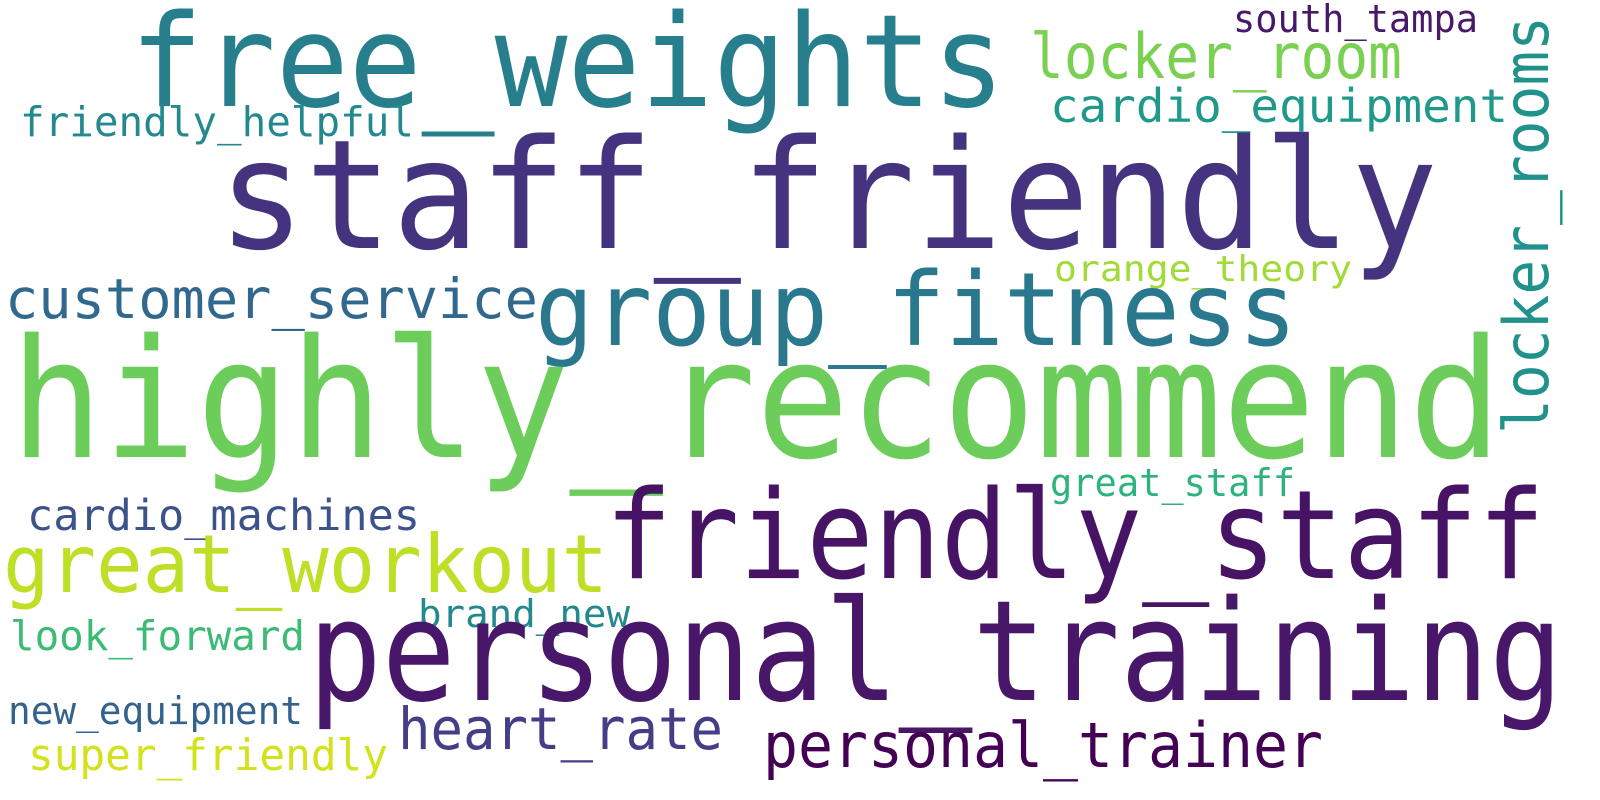 The width and height of the screenshot is (1600, 800). I want to click on word-great-workout: great_workout, so click(305, 564).